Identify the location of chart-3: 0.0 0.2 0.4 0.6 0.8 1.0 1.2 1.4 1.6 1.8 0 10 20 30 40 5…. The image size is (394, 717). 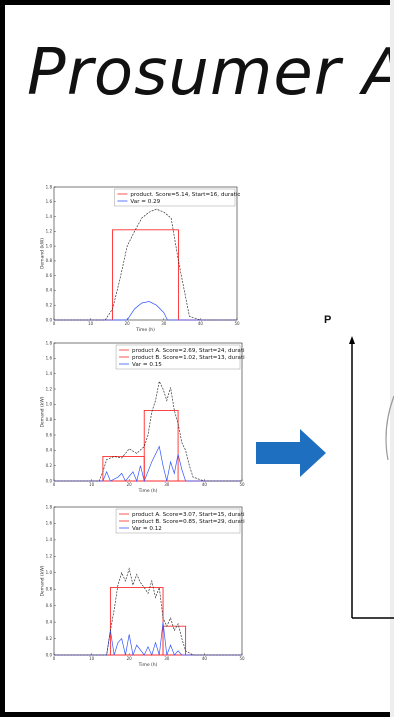
(142, 586).